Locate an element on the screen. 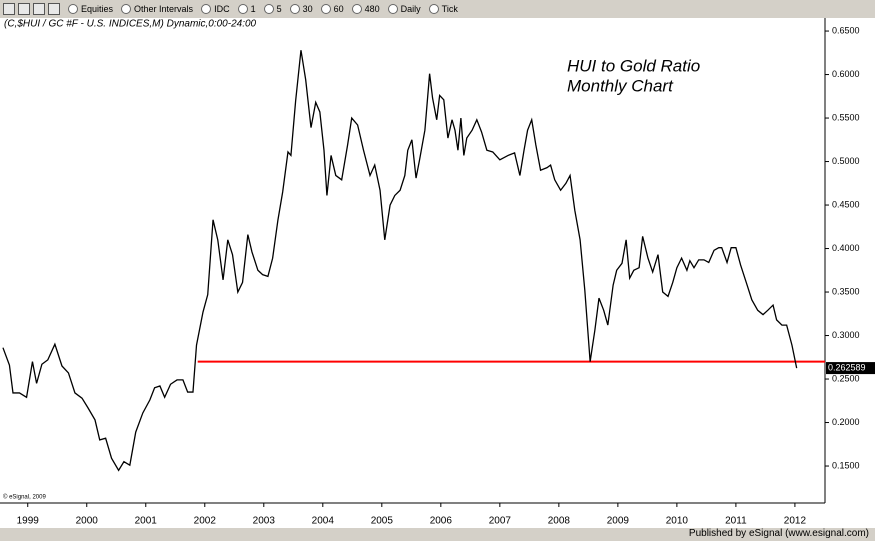 The image size is (875, 541). chart-subtitle: Monthly Chart is located at coordinates (620, 85).